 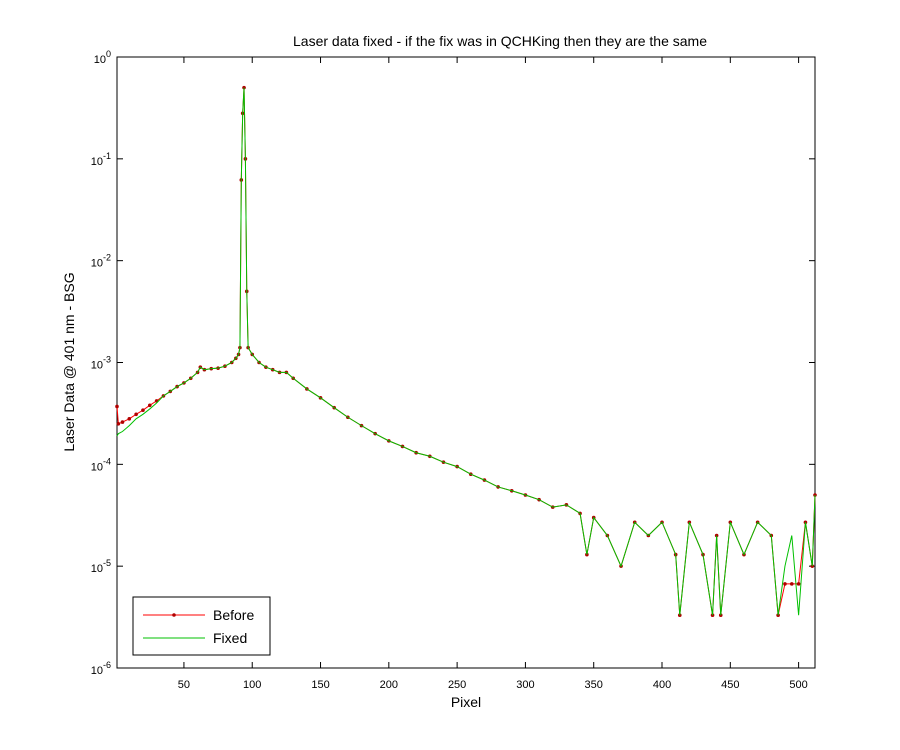 I want to click on x-tick-label: 200, so click(x=389, y=685).